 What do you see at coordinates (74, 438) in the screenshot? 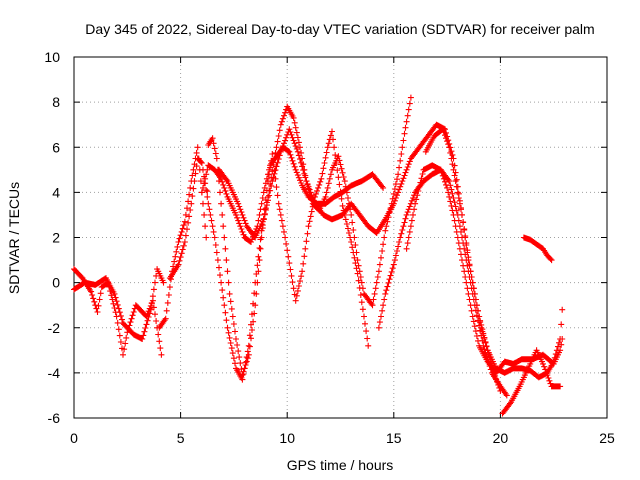
I see `x-tick-label: 0` at bounding box center [74, 438].